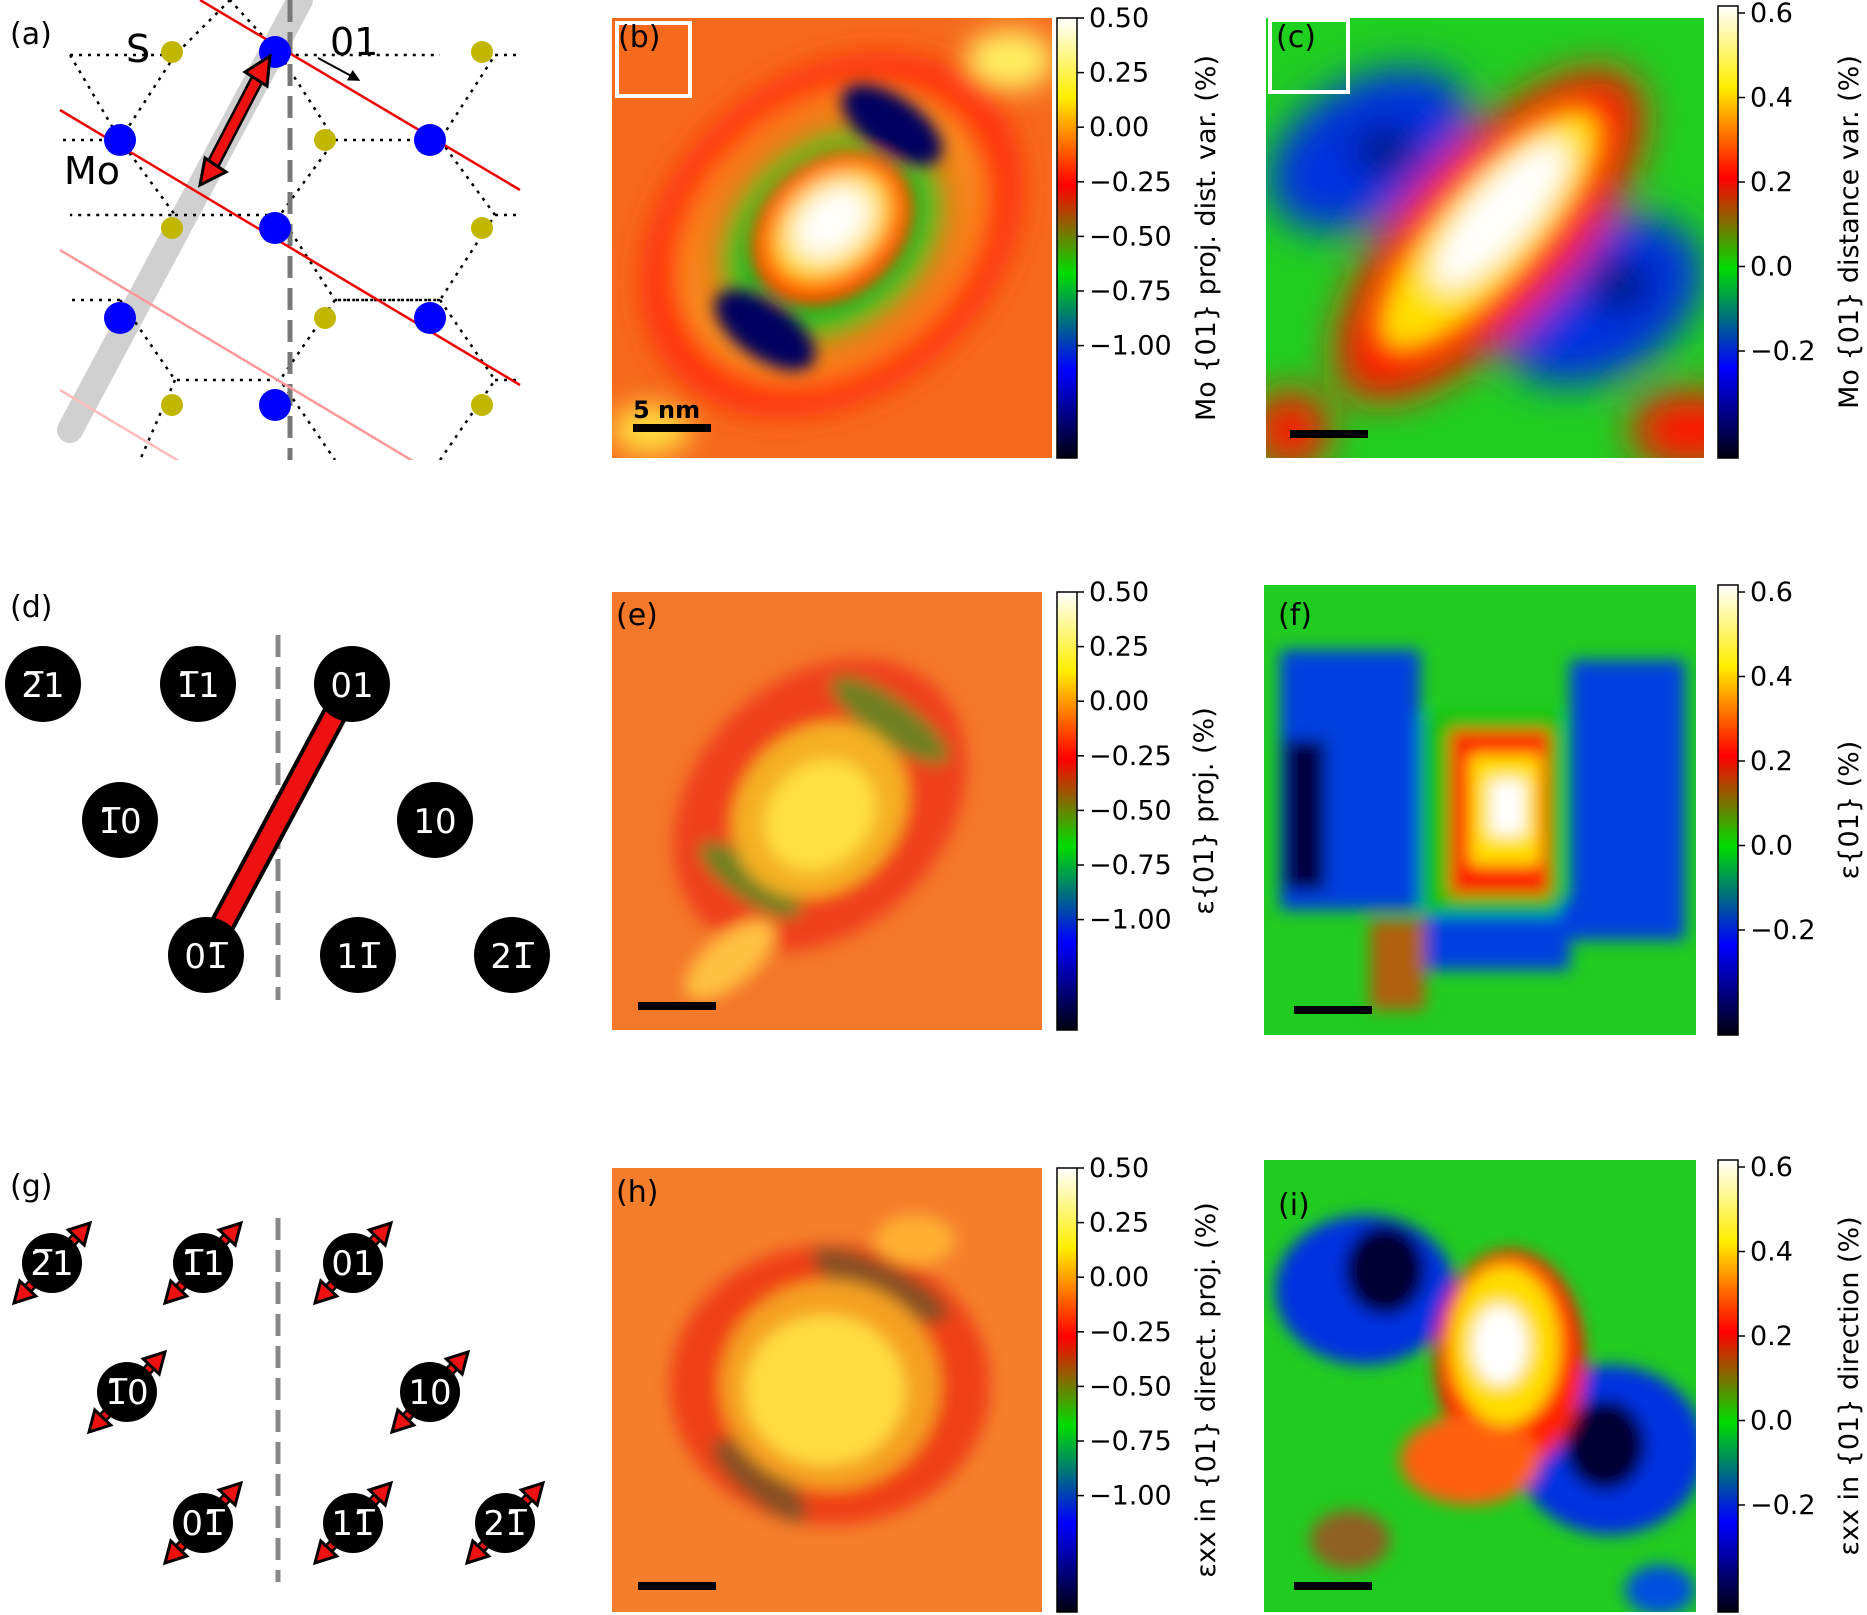  Describe the element at coordinates (339, 69) in the screenshot. I see `direction-arrow` at that location.